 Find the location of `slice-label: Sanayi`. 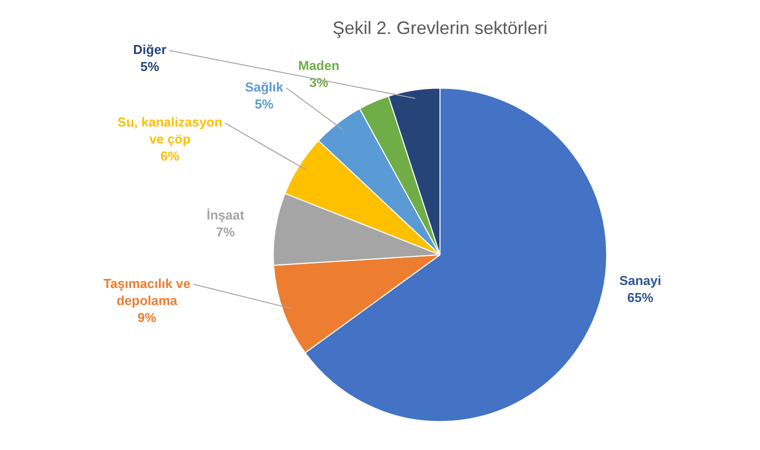

slice-label: Sanayi is located at coordinates (640, 280).